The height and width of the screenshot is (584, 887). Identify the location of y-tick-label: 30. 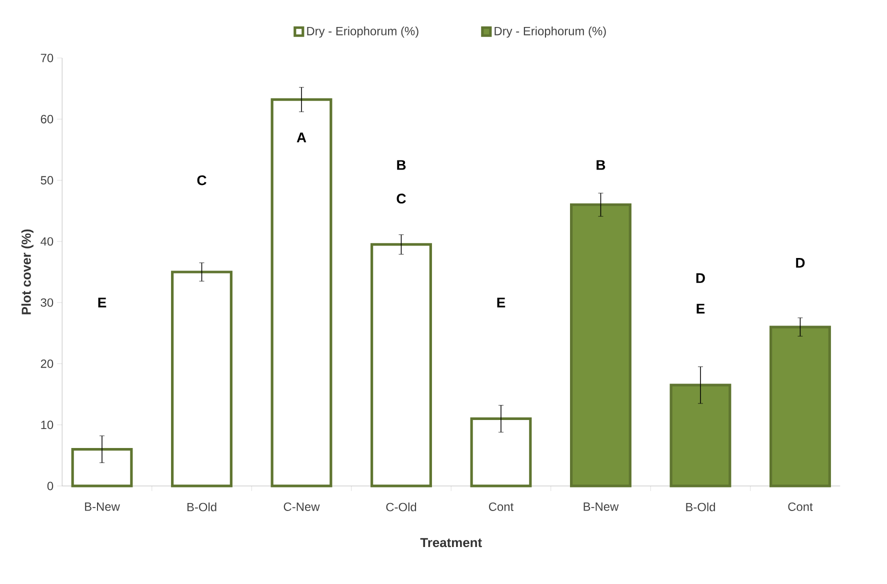
(47, 302).